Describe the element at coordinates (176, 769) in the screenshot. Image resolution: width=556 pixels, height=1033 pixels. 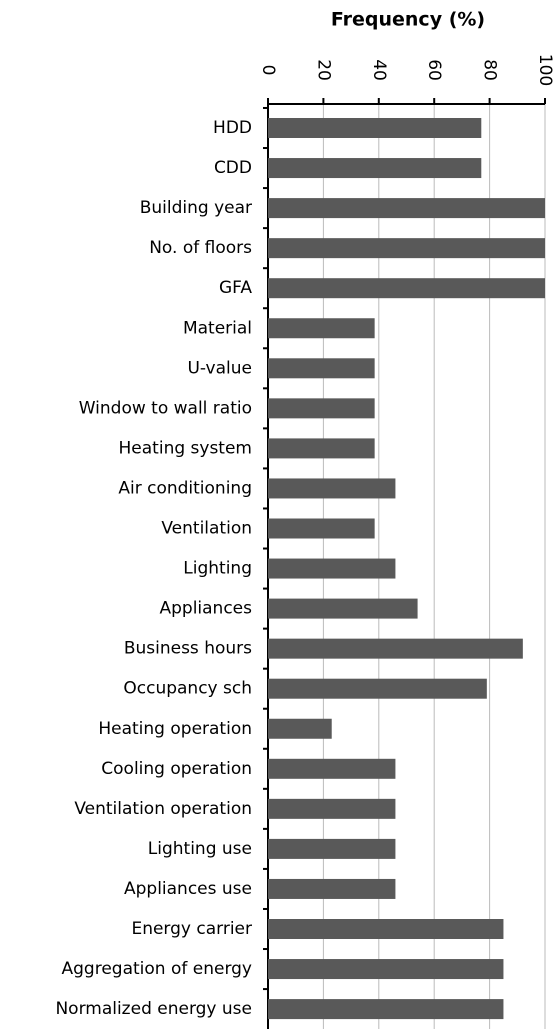
I see `y-tick-label: Cooling operation` at that location.